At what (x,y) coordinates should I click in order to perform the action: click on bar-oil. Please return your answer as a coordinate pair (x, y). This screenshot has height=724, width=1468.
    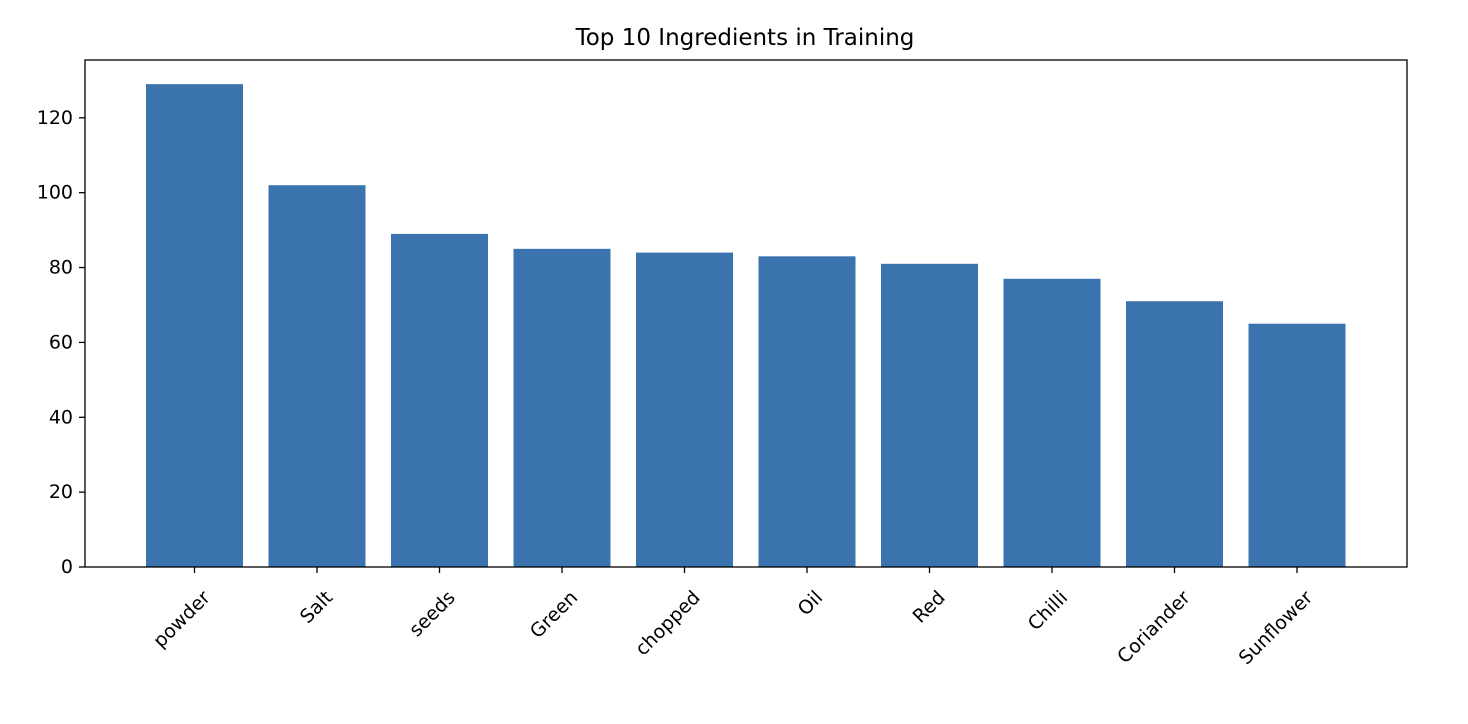
    Looking at the image, I should click on (807, 411).